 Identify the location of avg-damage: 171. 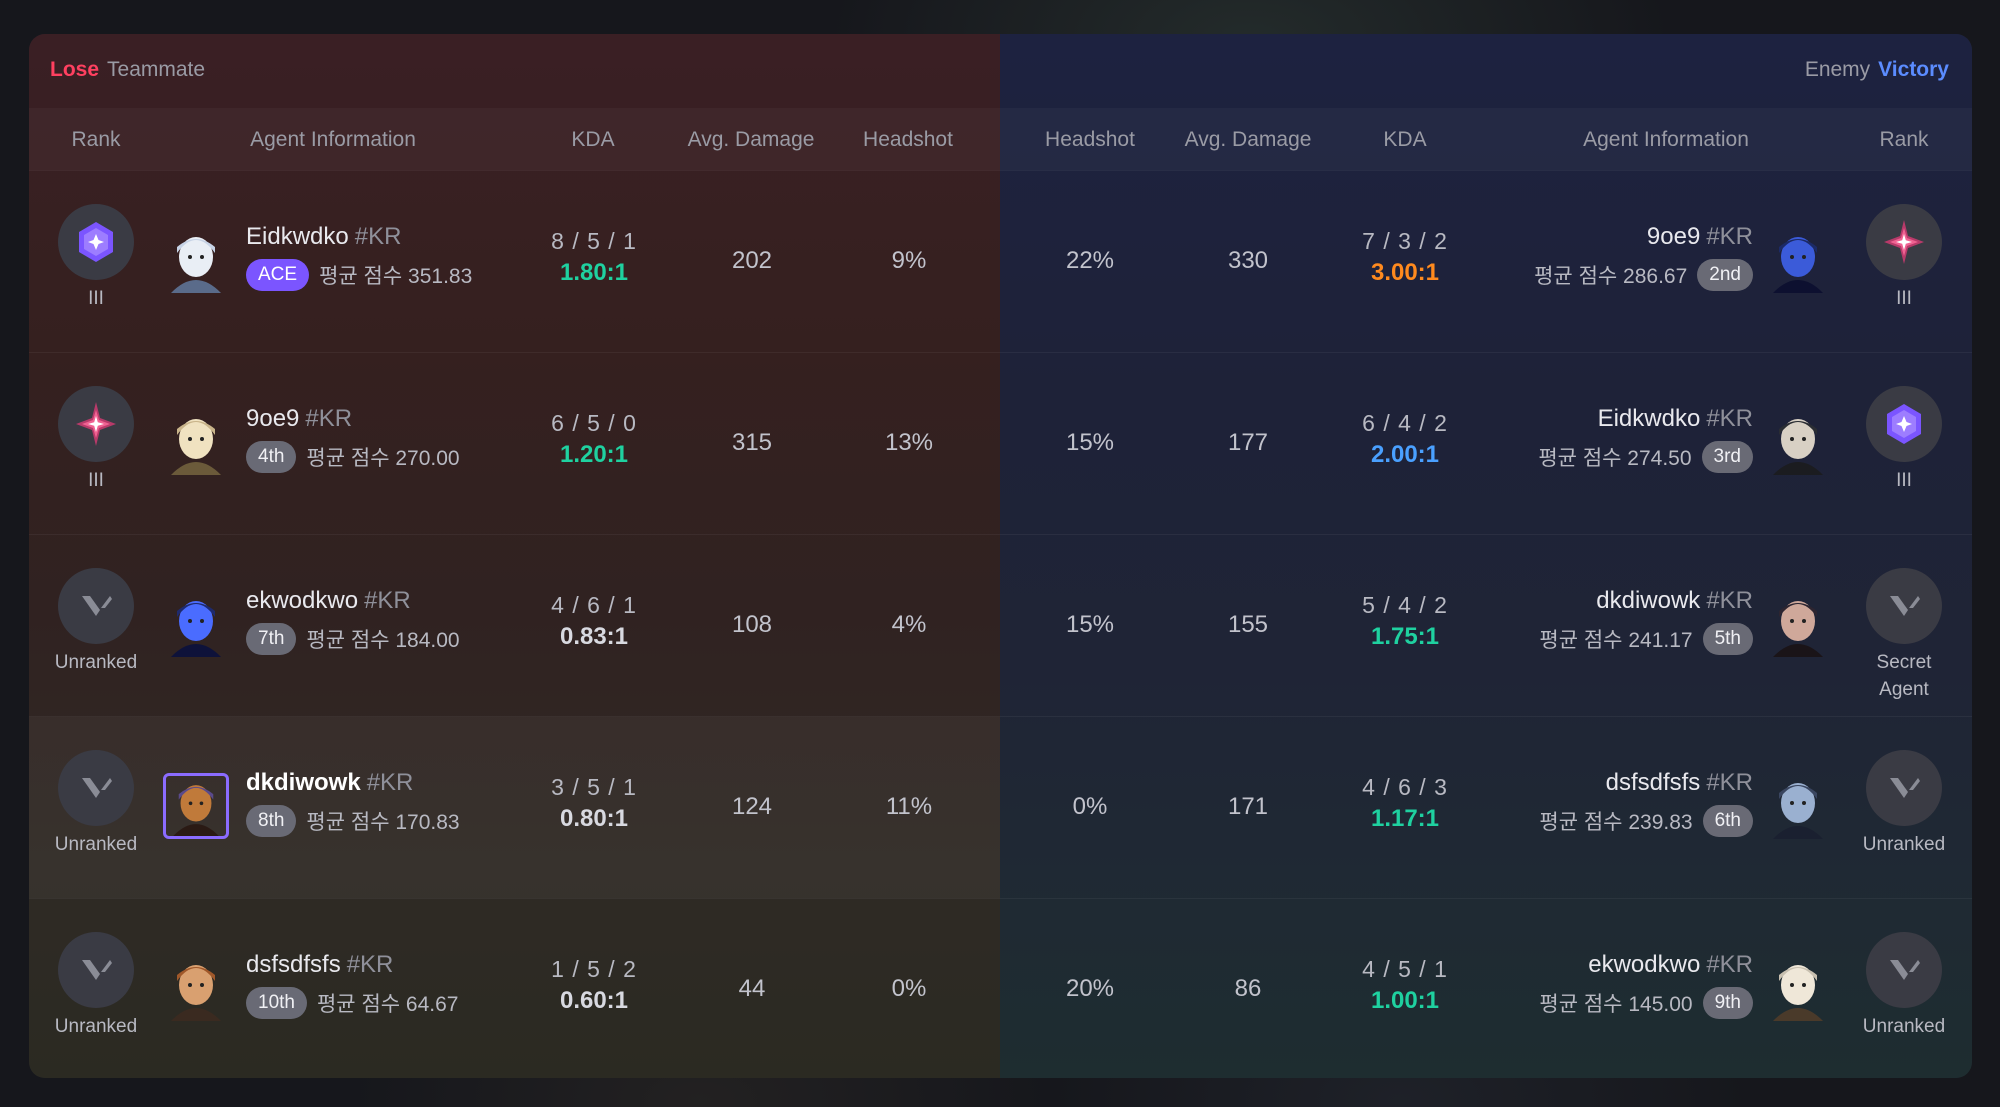
(1248, 806).